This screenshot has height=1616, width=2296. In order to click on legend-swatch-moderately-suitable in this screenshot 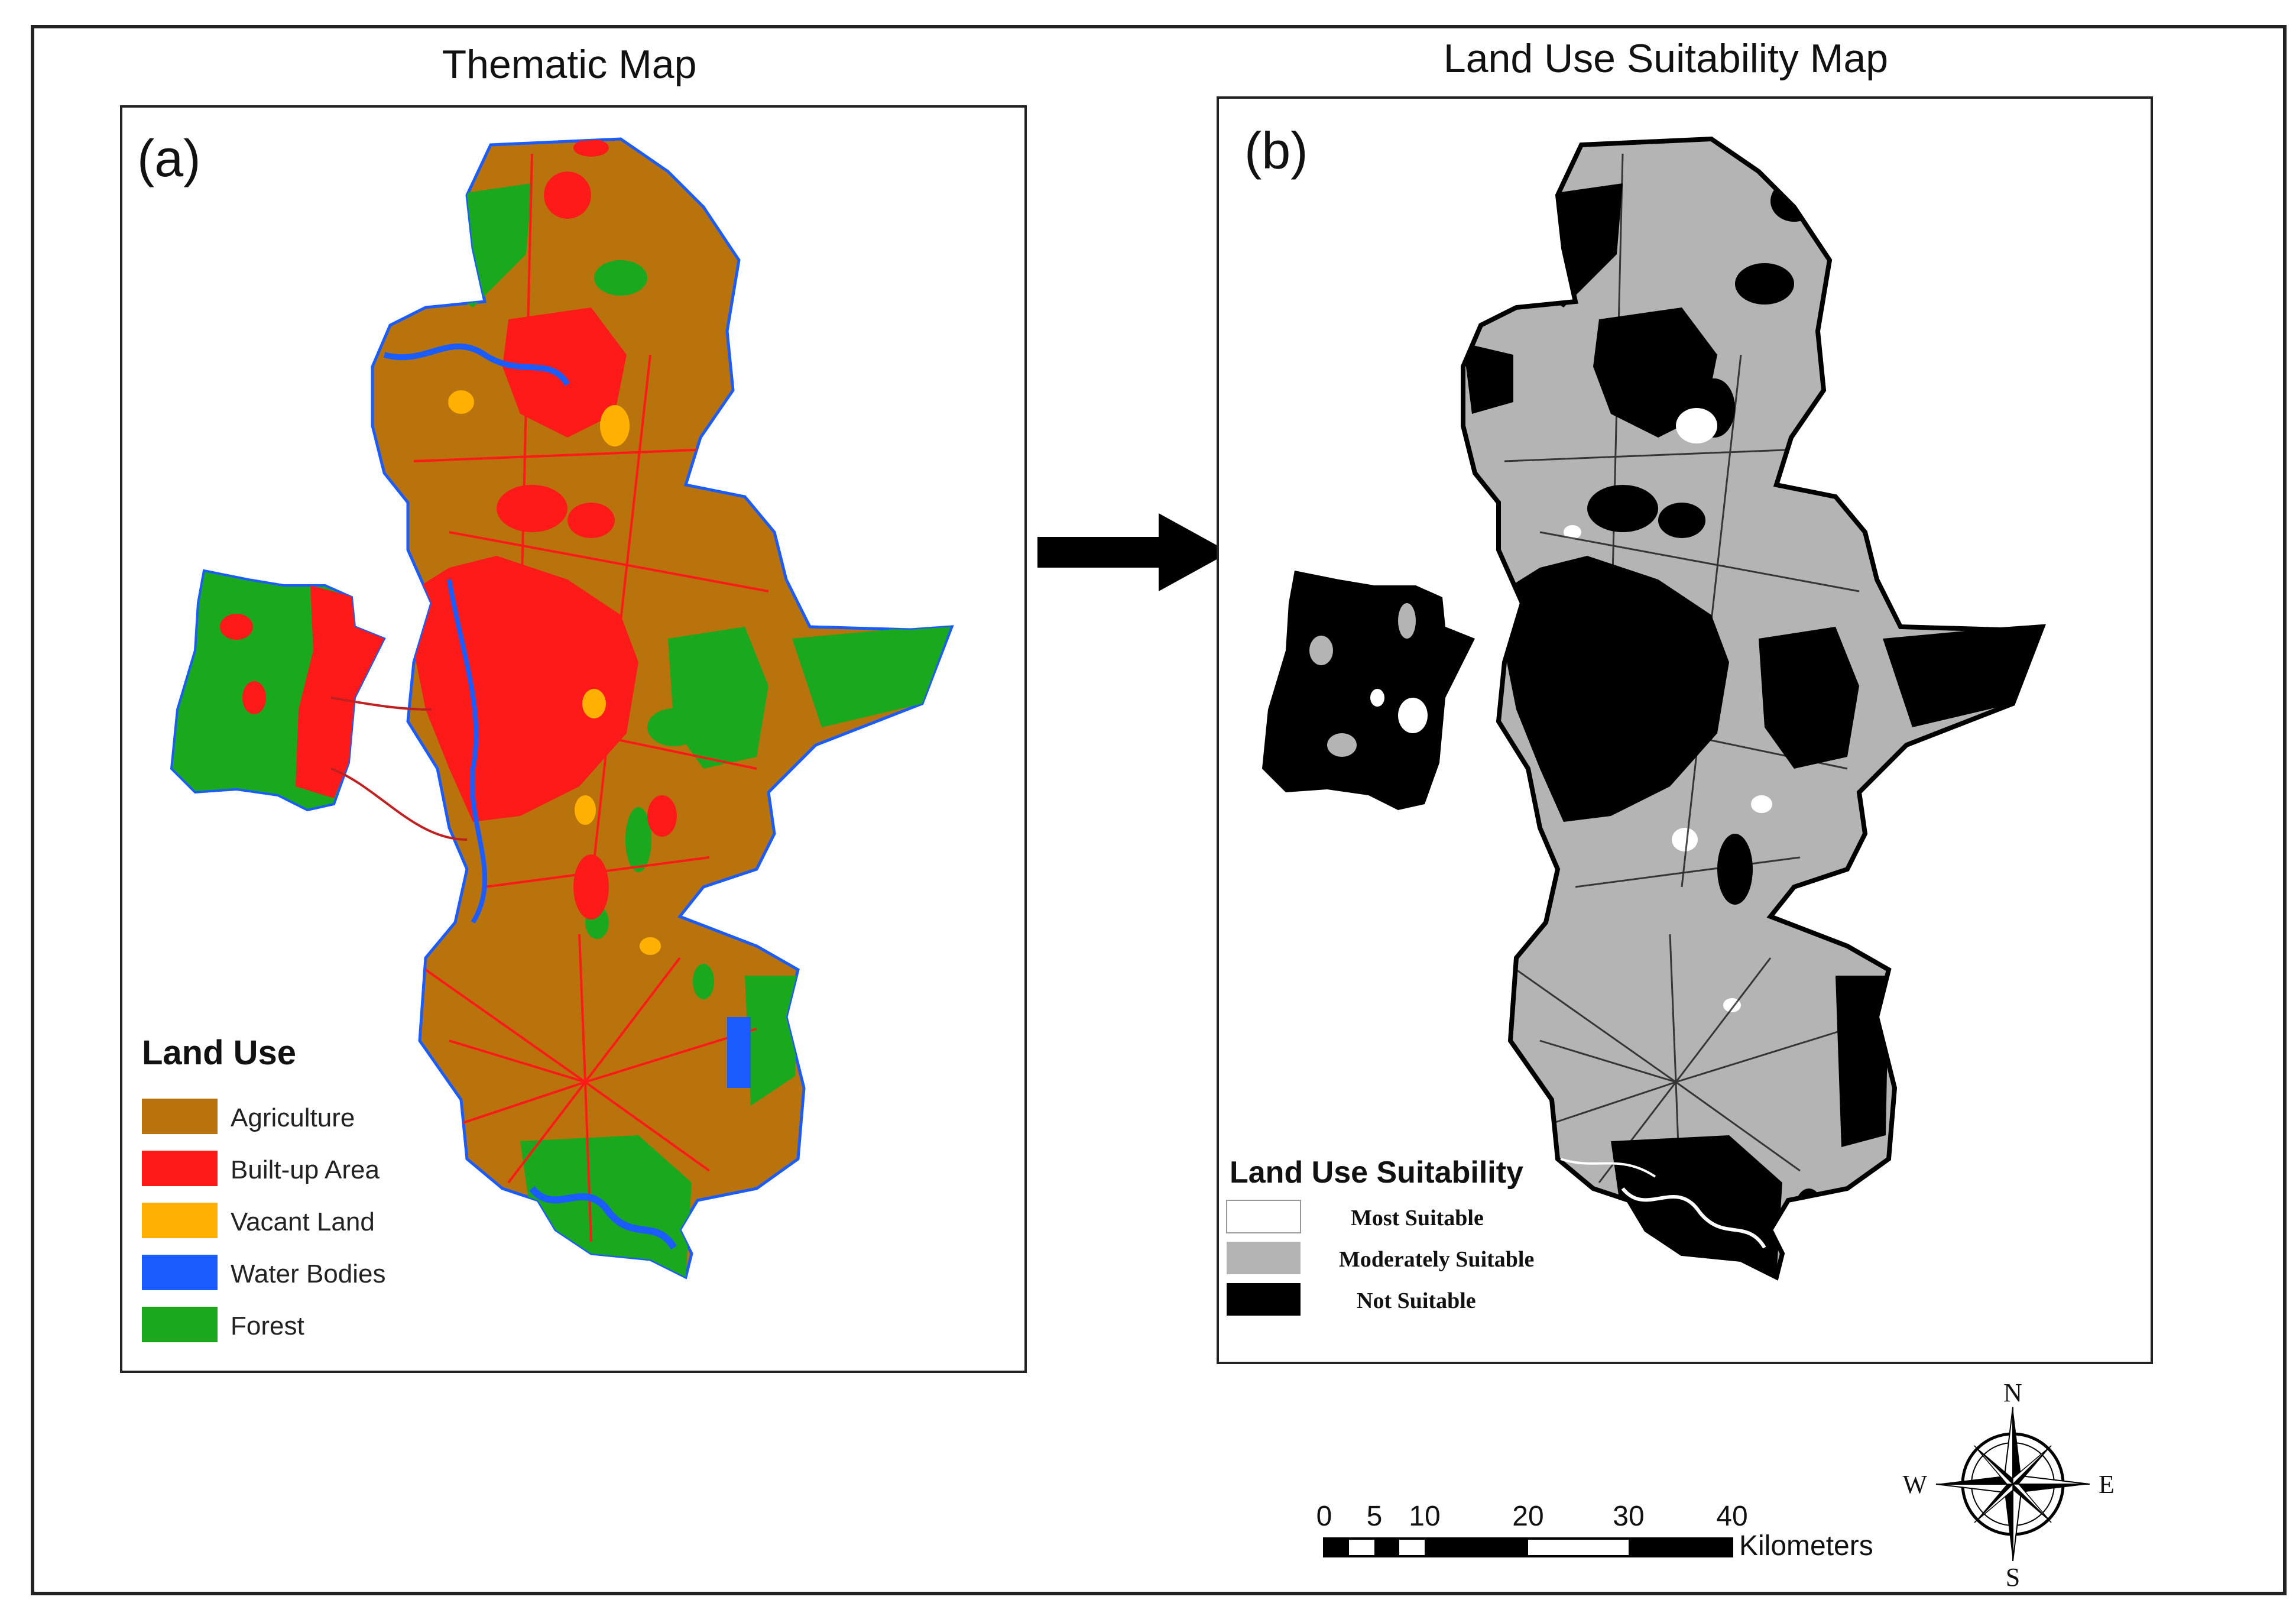, I will do `click(1264, 1258)`.